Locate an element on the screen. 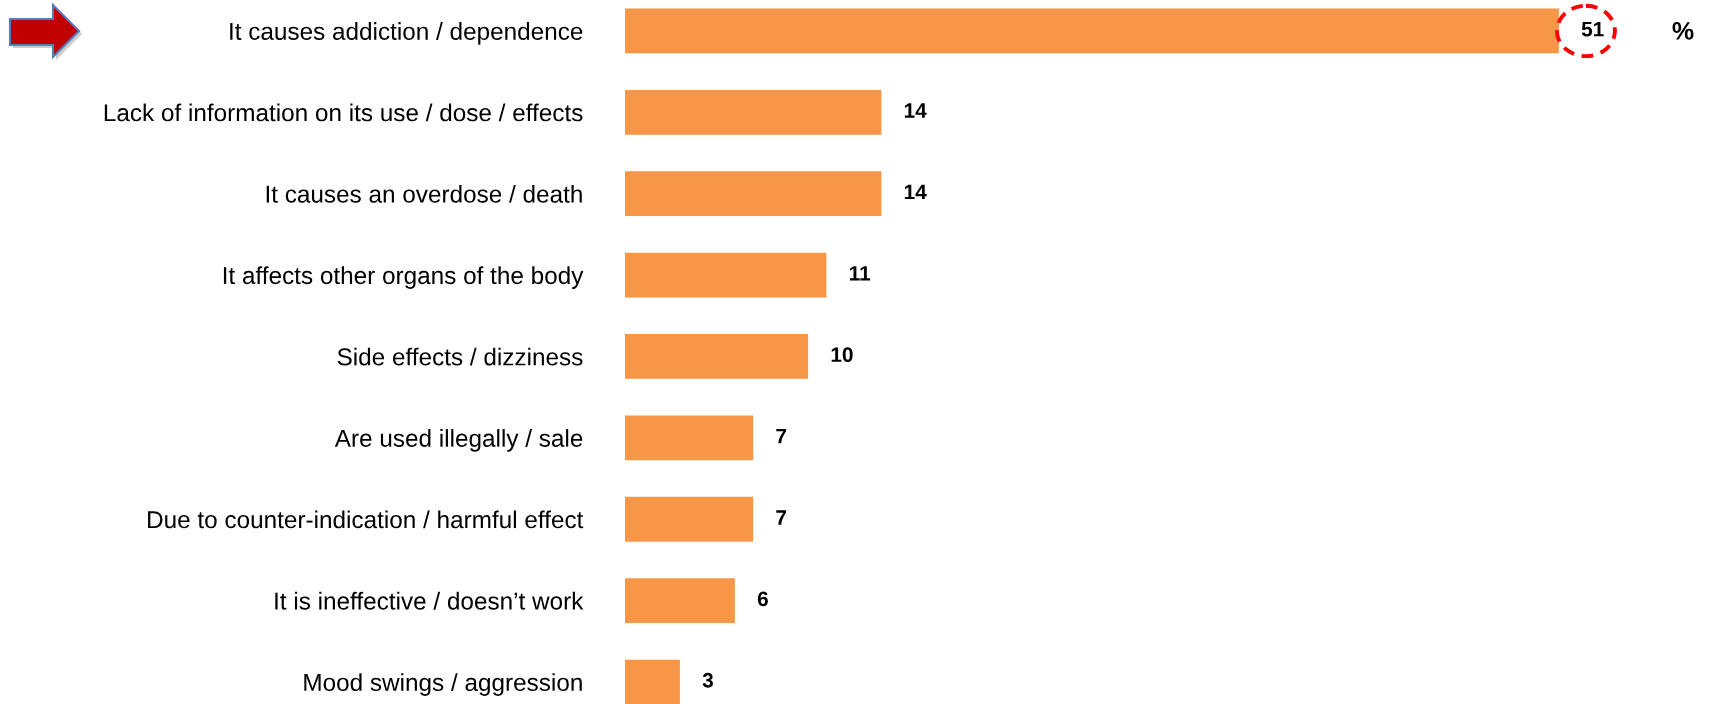 The height and width of the screenshot is (704, 1713). y-tick-label: Mood swings / aggression is located at coordinates (443, 684).